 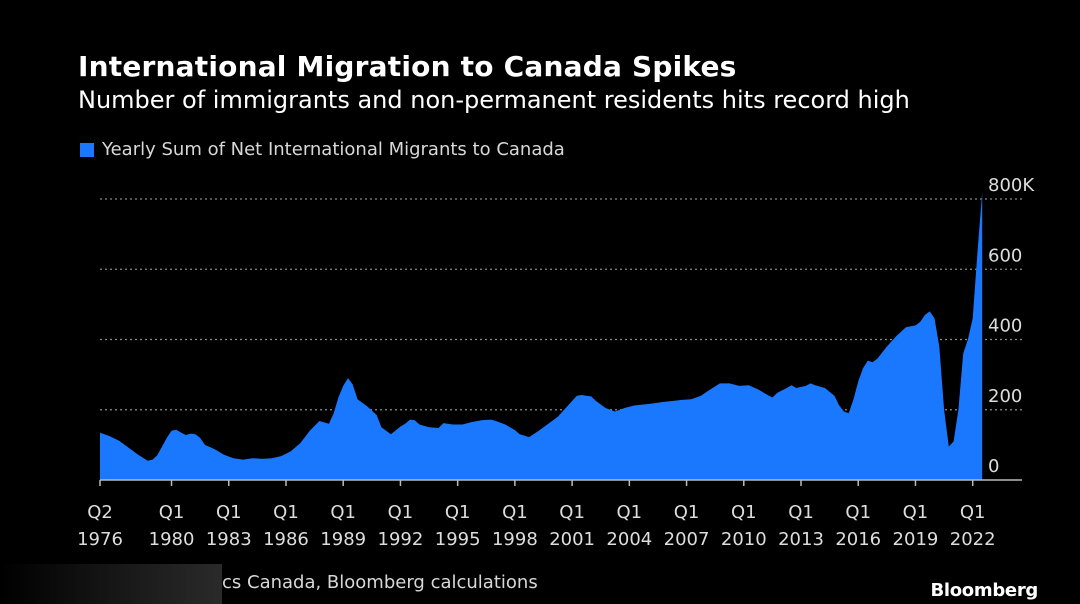 I want to click on x-tick-year-2019: 2019, so click(x=916, y=539).